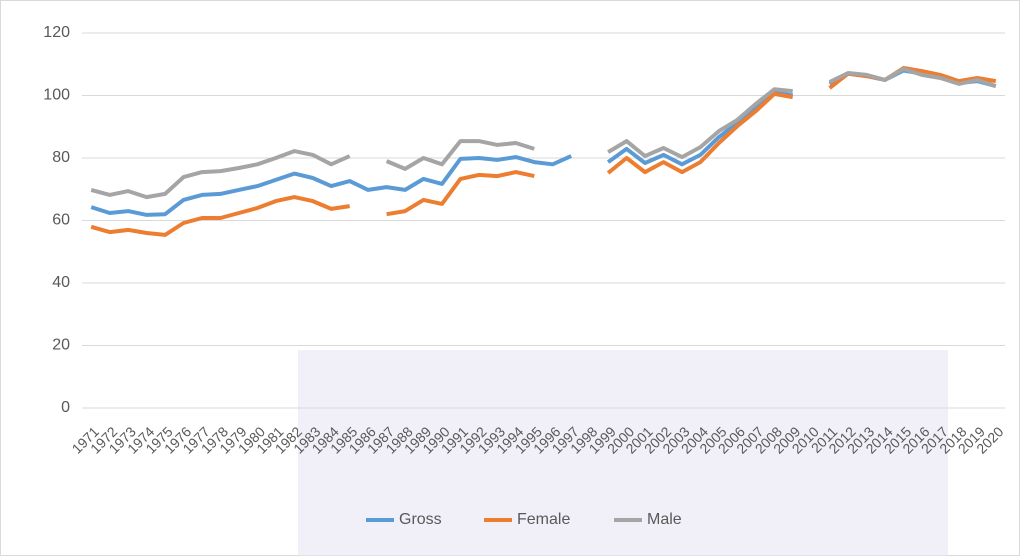  What do you see at coordinates (420, 519) in the screenshot?
I see `legend-label: Gross` at bounding box center [420, 519].